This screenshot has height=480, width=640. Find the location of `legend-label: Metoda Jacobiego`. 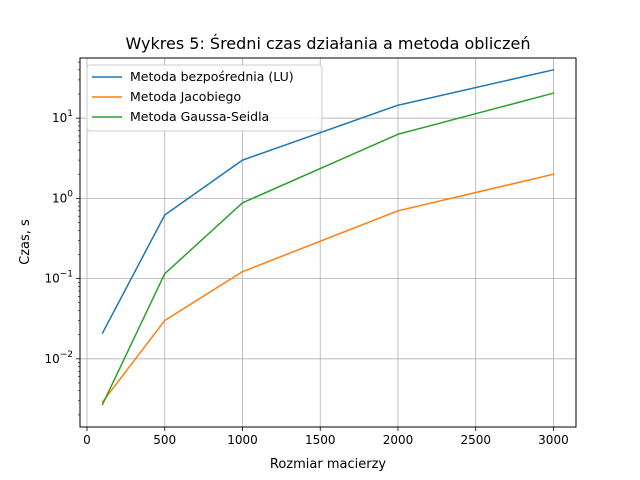

legend-label: Metoda Jacobiego is located at coordinates (185, 96).